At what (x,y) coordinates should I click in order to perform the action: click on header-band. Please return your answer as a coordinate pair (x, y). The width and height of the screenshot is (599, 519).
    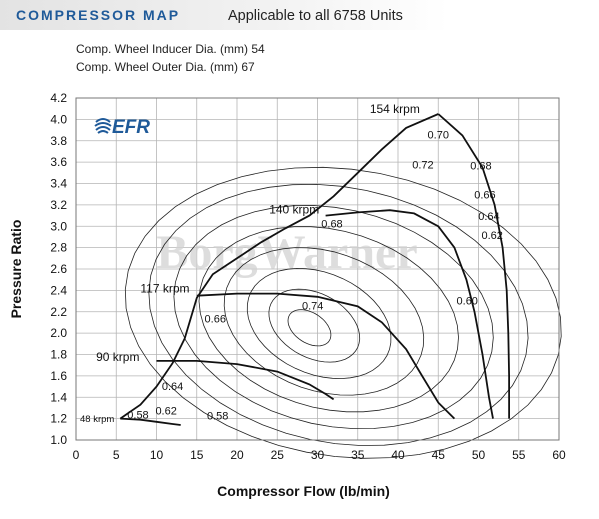
    Looking at the image, I should click on (299, 15).